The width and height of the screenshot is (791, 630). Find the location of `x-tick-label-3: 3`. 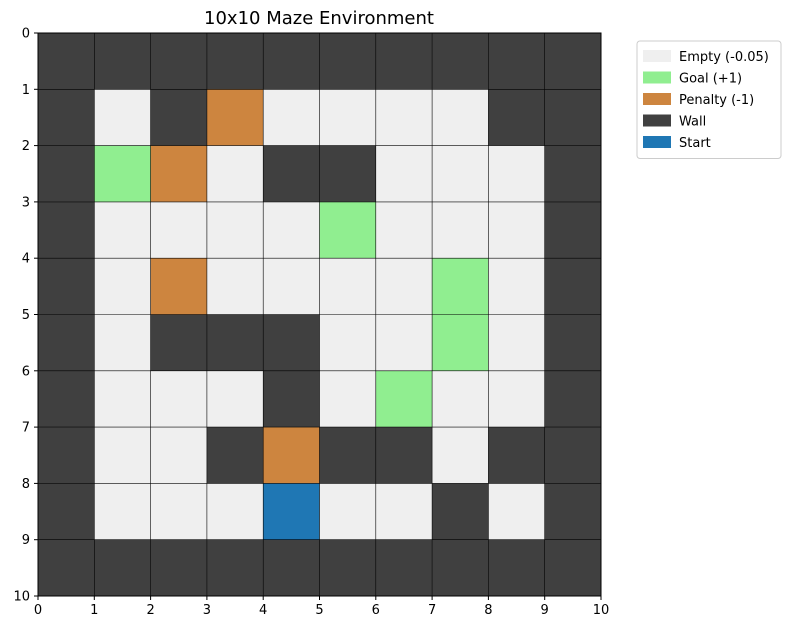

x-tick-label-3: 3 is located at coordinates (207, 610).